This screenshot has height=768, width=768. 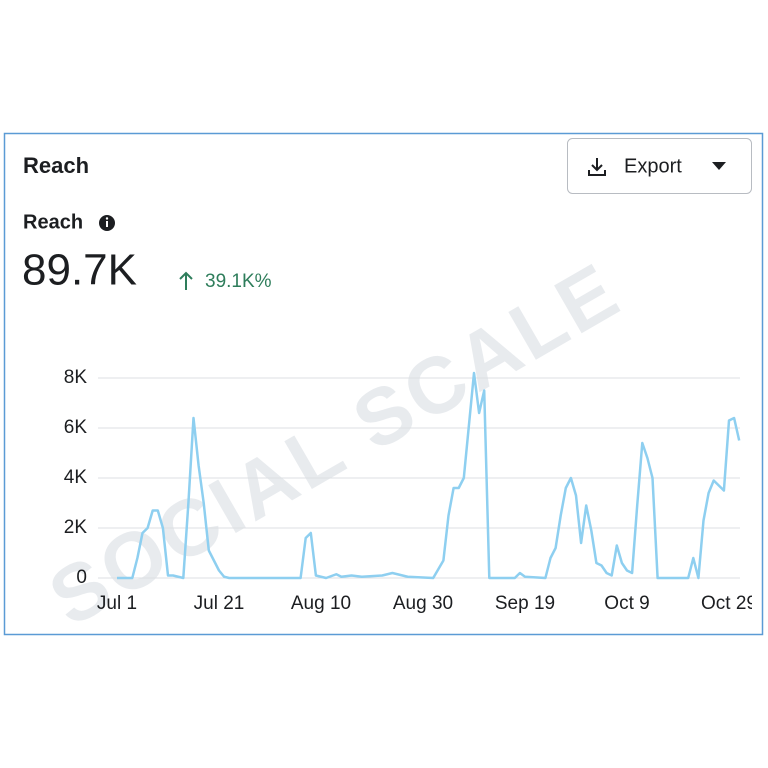 I want to click on metric-change: 39.1K%, so click(x=238, y=281).